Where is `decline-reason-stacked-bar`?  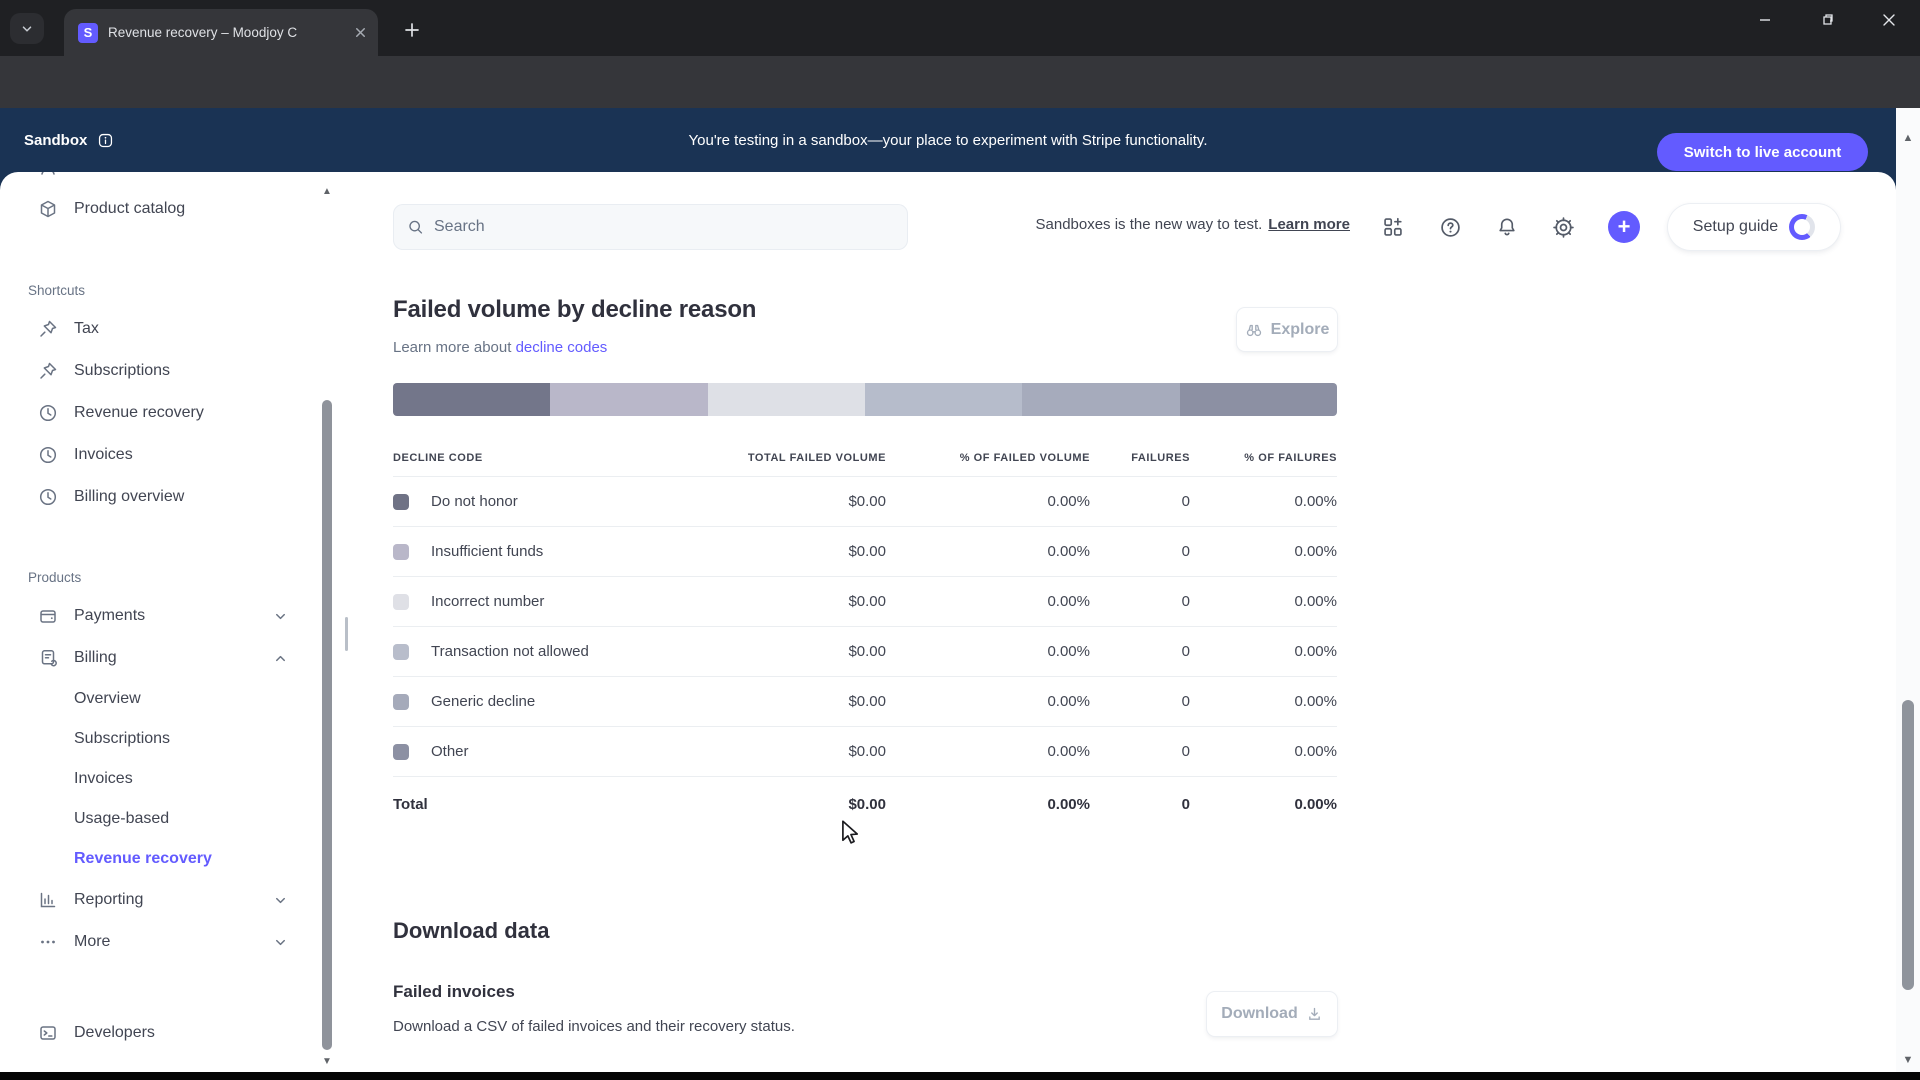
decline-reason-stacked-bar is located at coordinates (865, 399).